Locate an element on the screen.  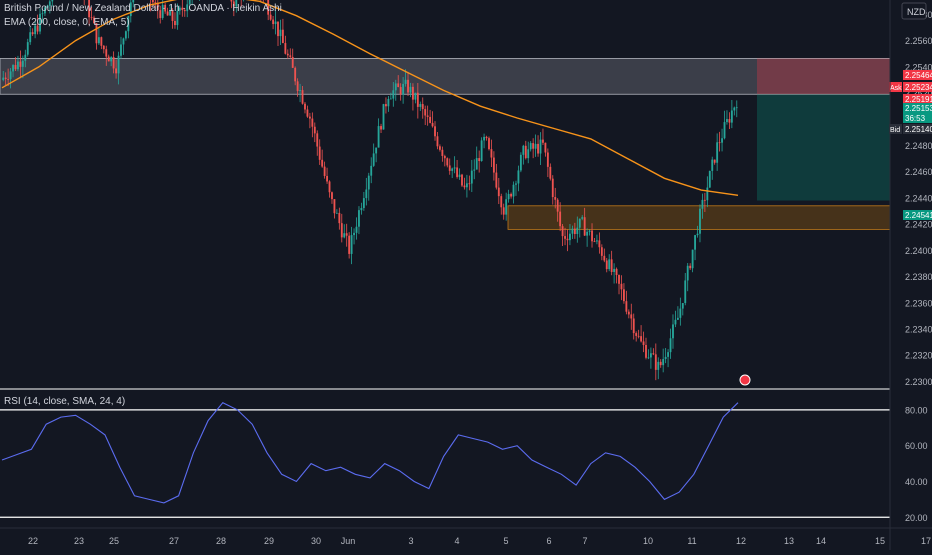
price-axis-label: 2.24800 is located at coordinates (918, 146).